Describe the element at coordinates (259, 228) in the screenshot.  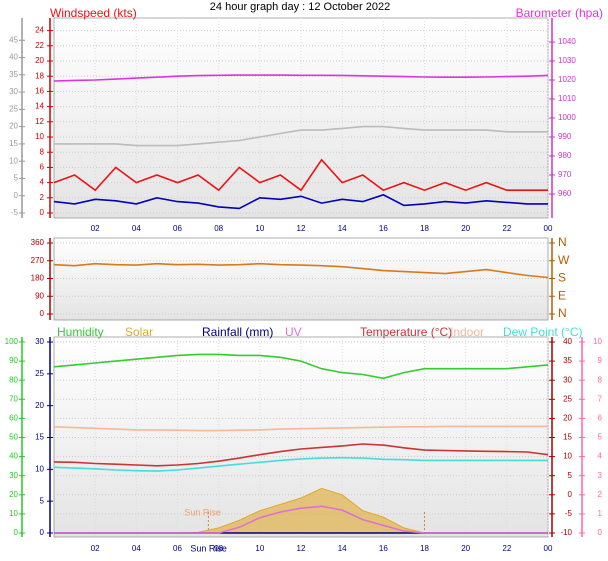
I see `x-tick-label: 10` at that location.